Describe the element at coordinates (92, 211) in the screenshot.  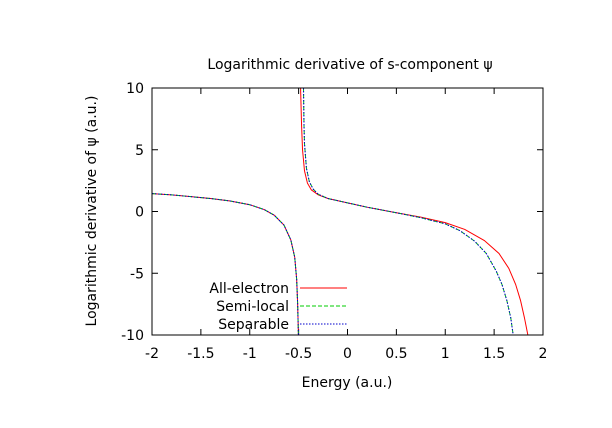
I see `y-axis-label: Logarithmic derivative of ψ (a.u.)` at that location.